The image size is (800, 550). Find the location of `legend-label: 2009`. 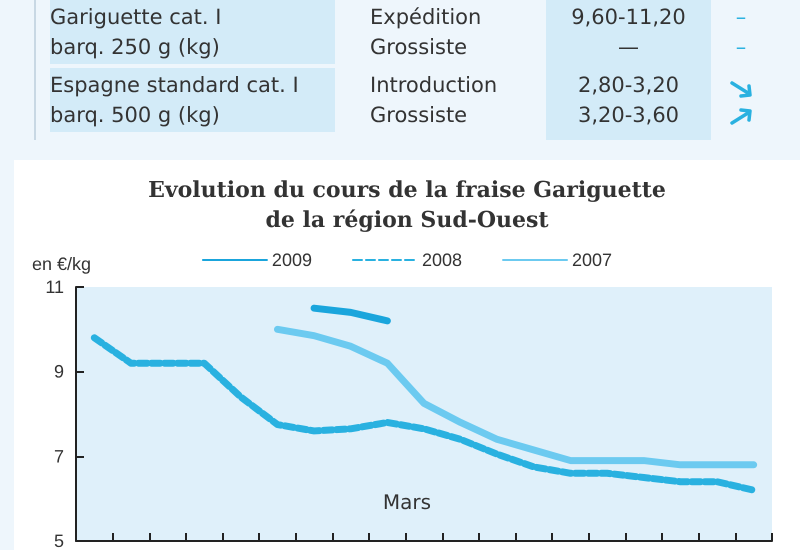

legend-label: 2009 is located at coordinates (292, 260).